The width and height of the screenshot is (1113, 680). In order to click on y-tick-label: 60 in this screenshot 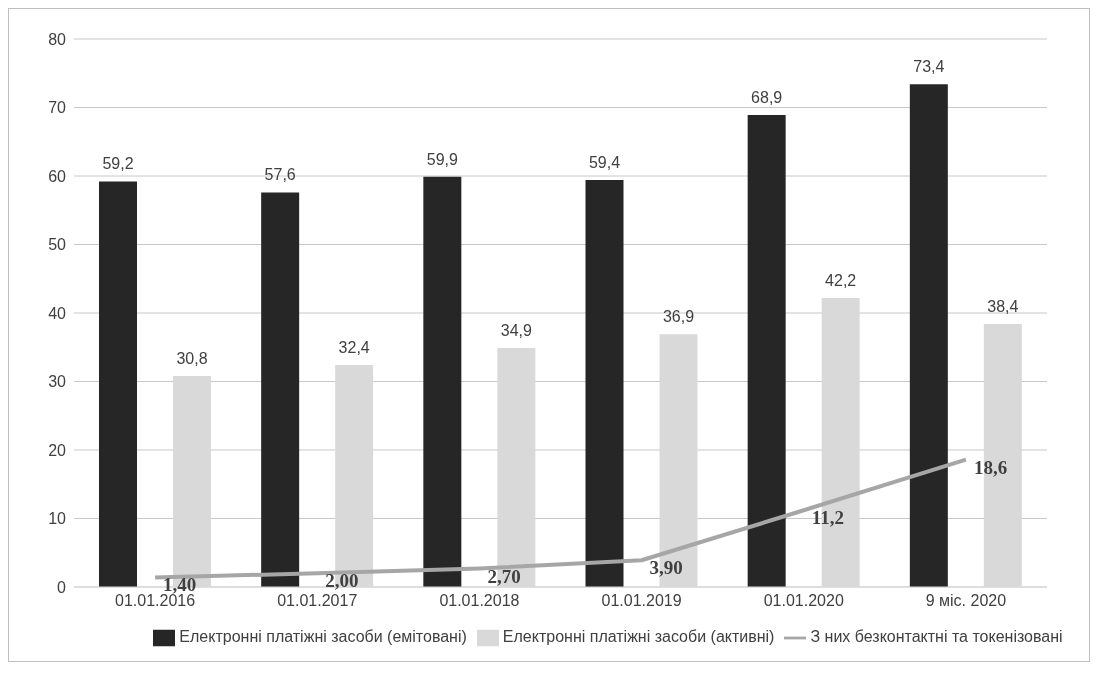, I will do `click(57, 176)`.